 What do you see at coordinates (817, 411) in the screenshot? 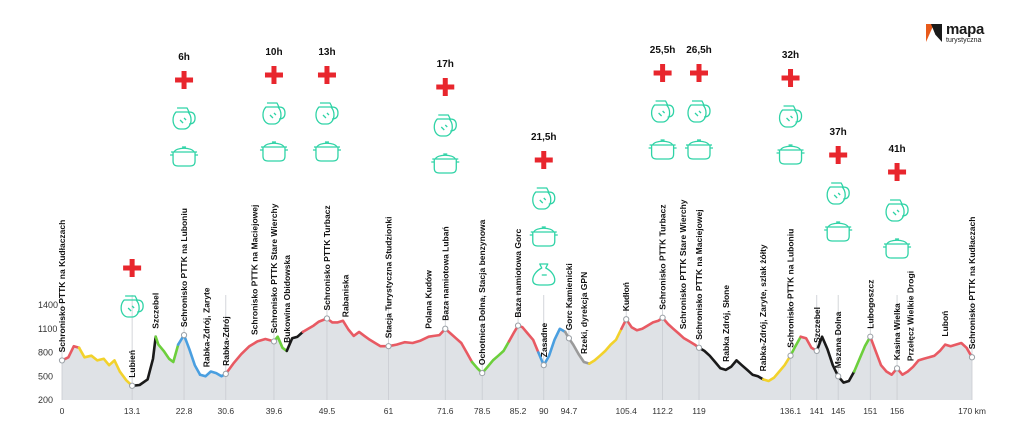
I see `x-tick-label: 141` at bounding box center [817, 411].